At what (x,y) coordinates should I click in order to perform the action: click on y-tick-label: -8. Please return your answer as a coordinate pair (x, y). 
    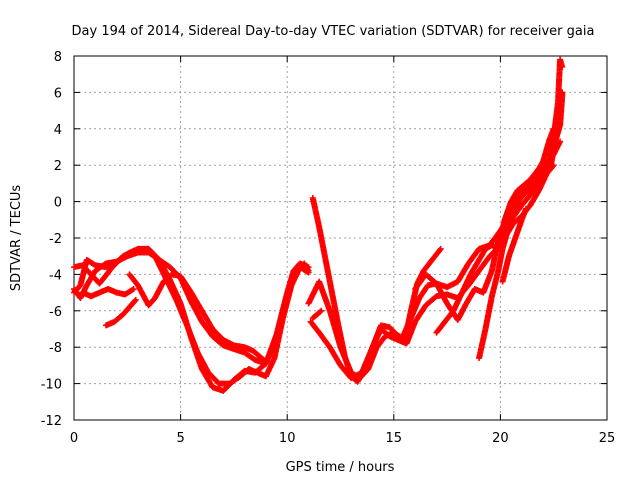
    Looking at the image, I should click on (55, 348).